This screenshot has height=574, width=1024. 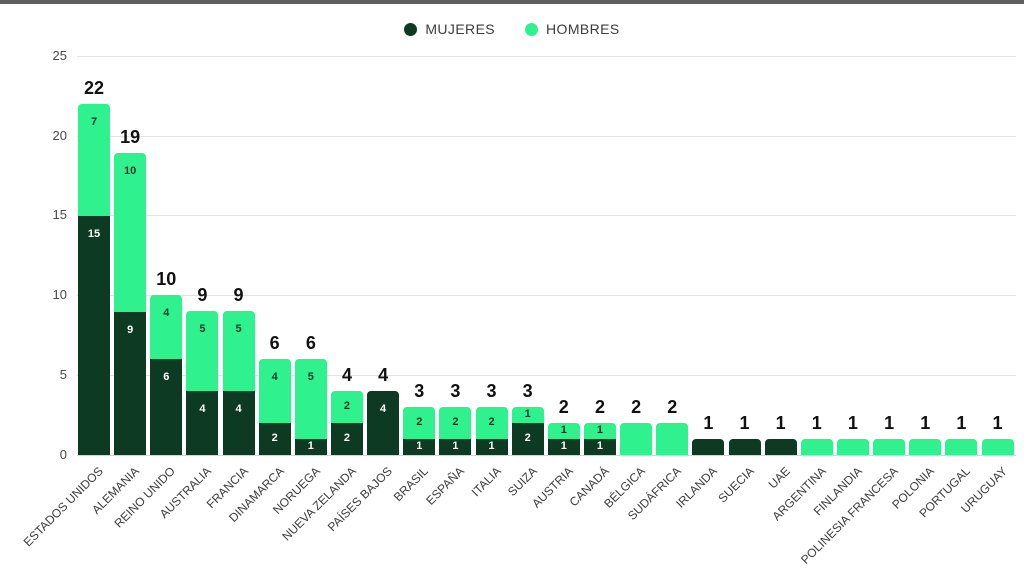 I want to click on legend-label: MUJERES, so click(x=460, y=29).